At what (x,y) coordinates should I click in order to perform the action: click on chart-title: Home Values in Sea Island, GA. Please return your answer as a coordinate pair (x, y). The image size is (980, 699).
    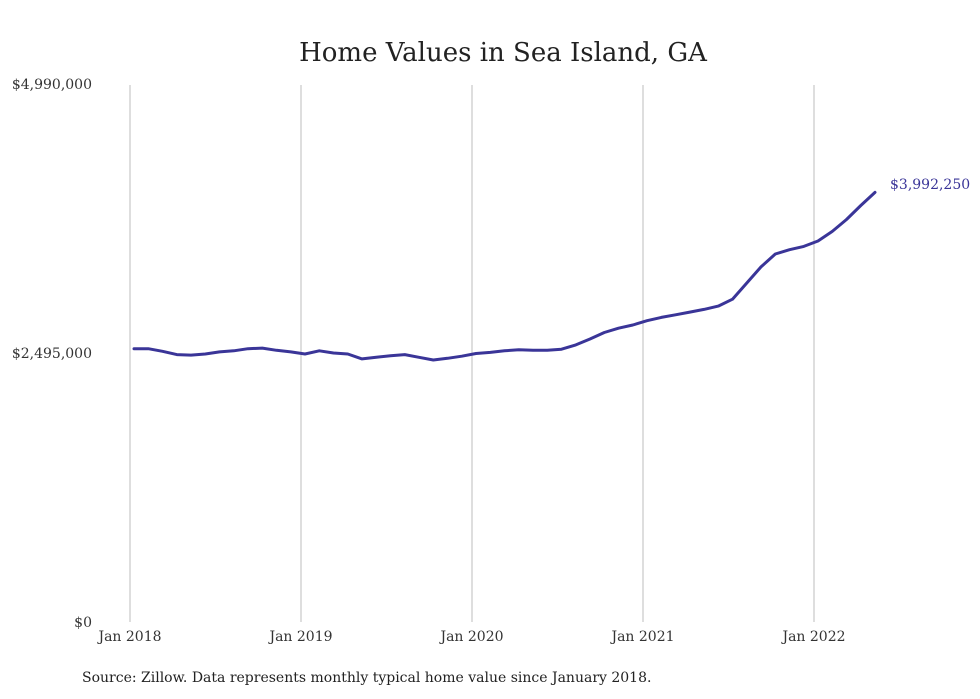
    Looking at the image, I should click on (503, 53).